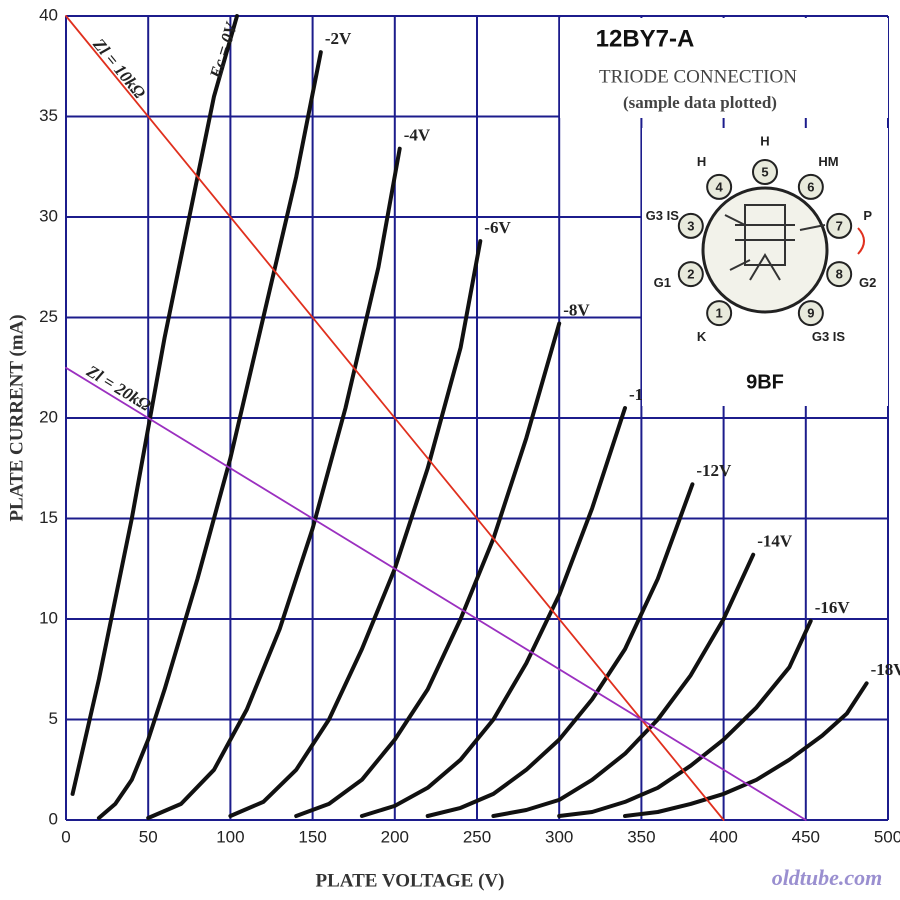 This screenshot has height=900, width=900. What do you see at coordinates (775, 242) in the screenshot?
I see `electrodes` at bounding box center [775, 242].